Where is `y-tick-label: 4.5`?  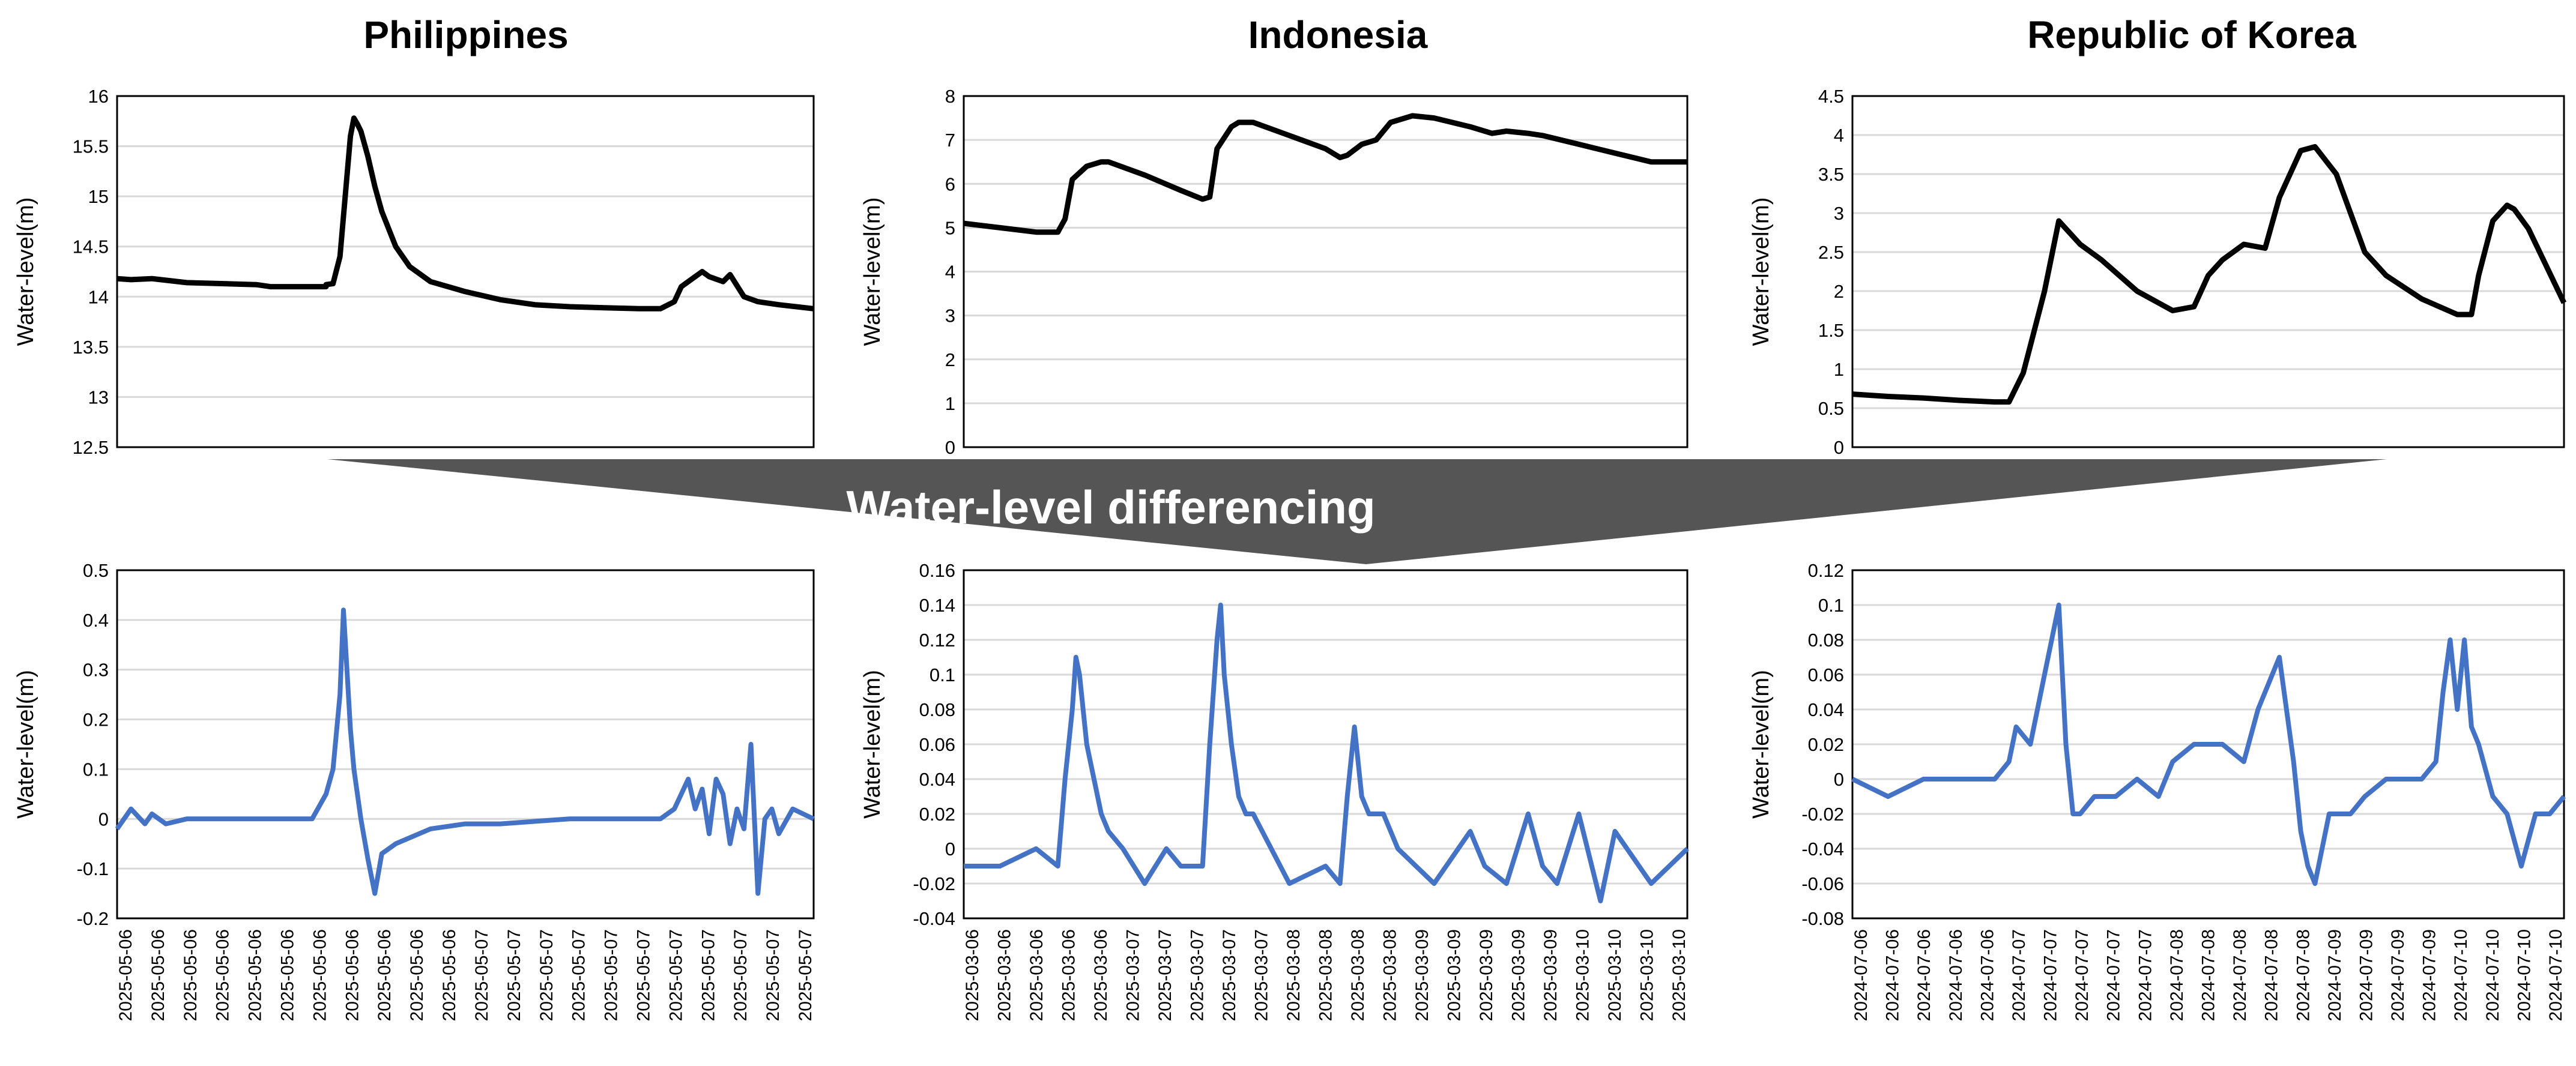
y-tick-label: 4.5 is located at coordinates (1831, 96).